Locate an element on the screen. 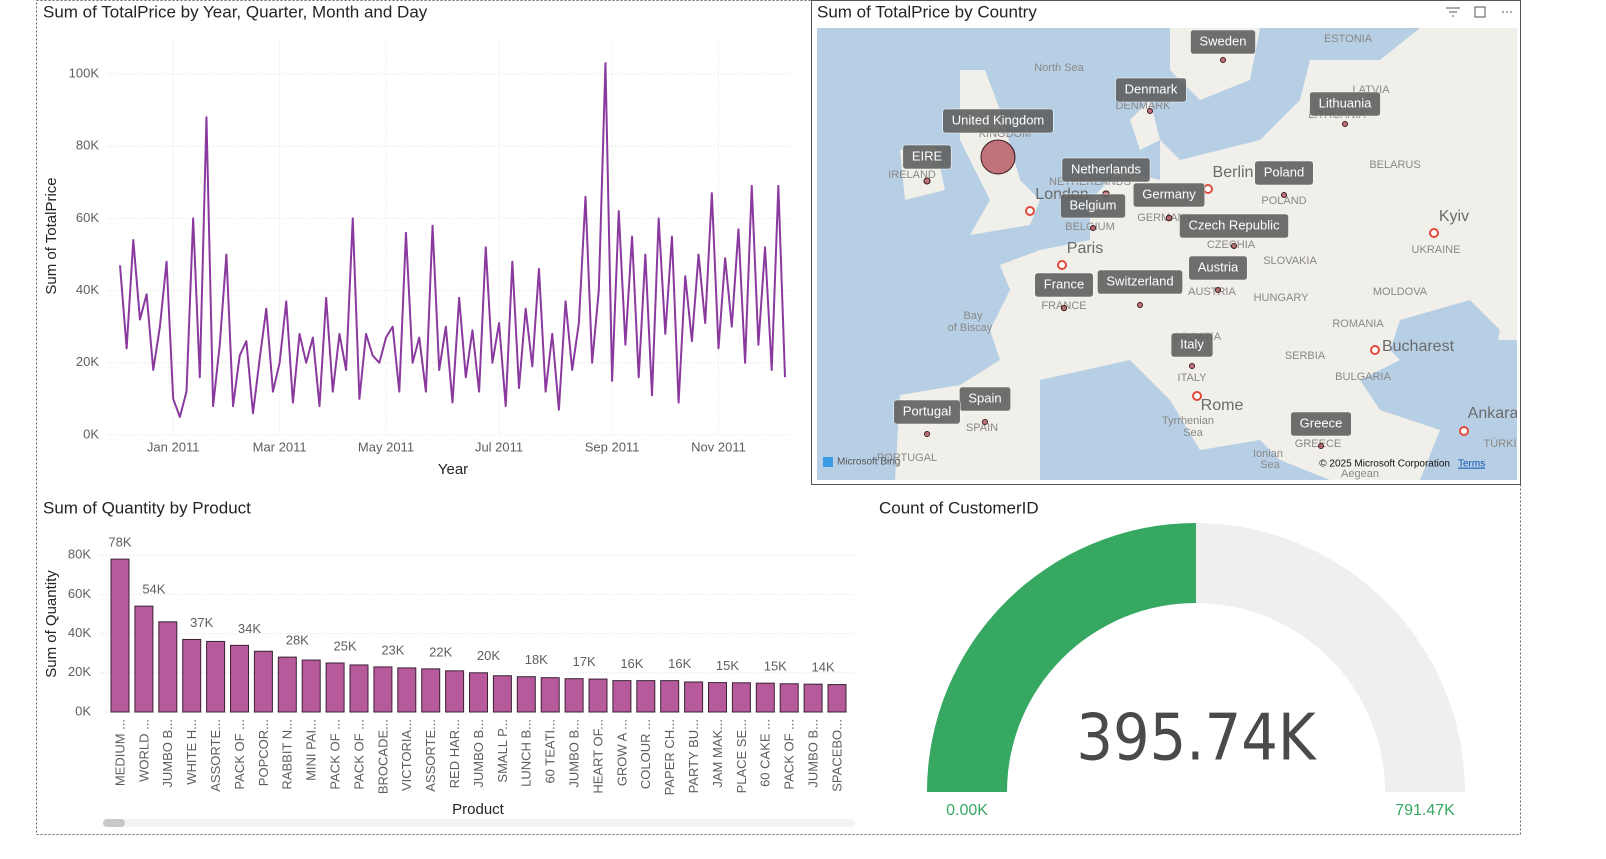 This screenshot has width=1606, height=859. focus-icon is located at coordinates (1480, 12).